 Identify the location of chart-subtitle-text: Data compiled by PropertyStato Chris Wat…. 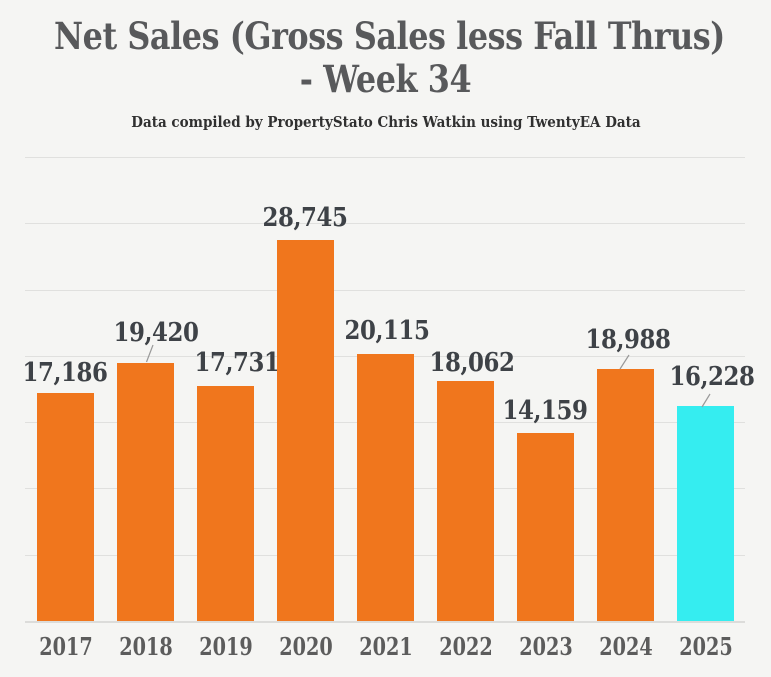
(385, 122).